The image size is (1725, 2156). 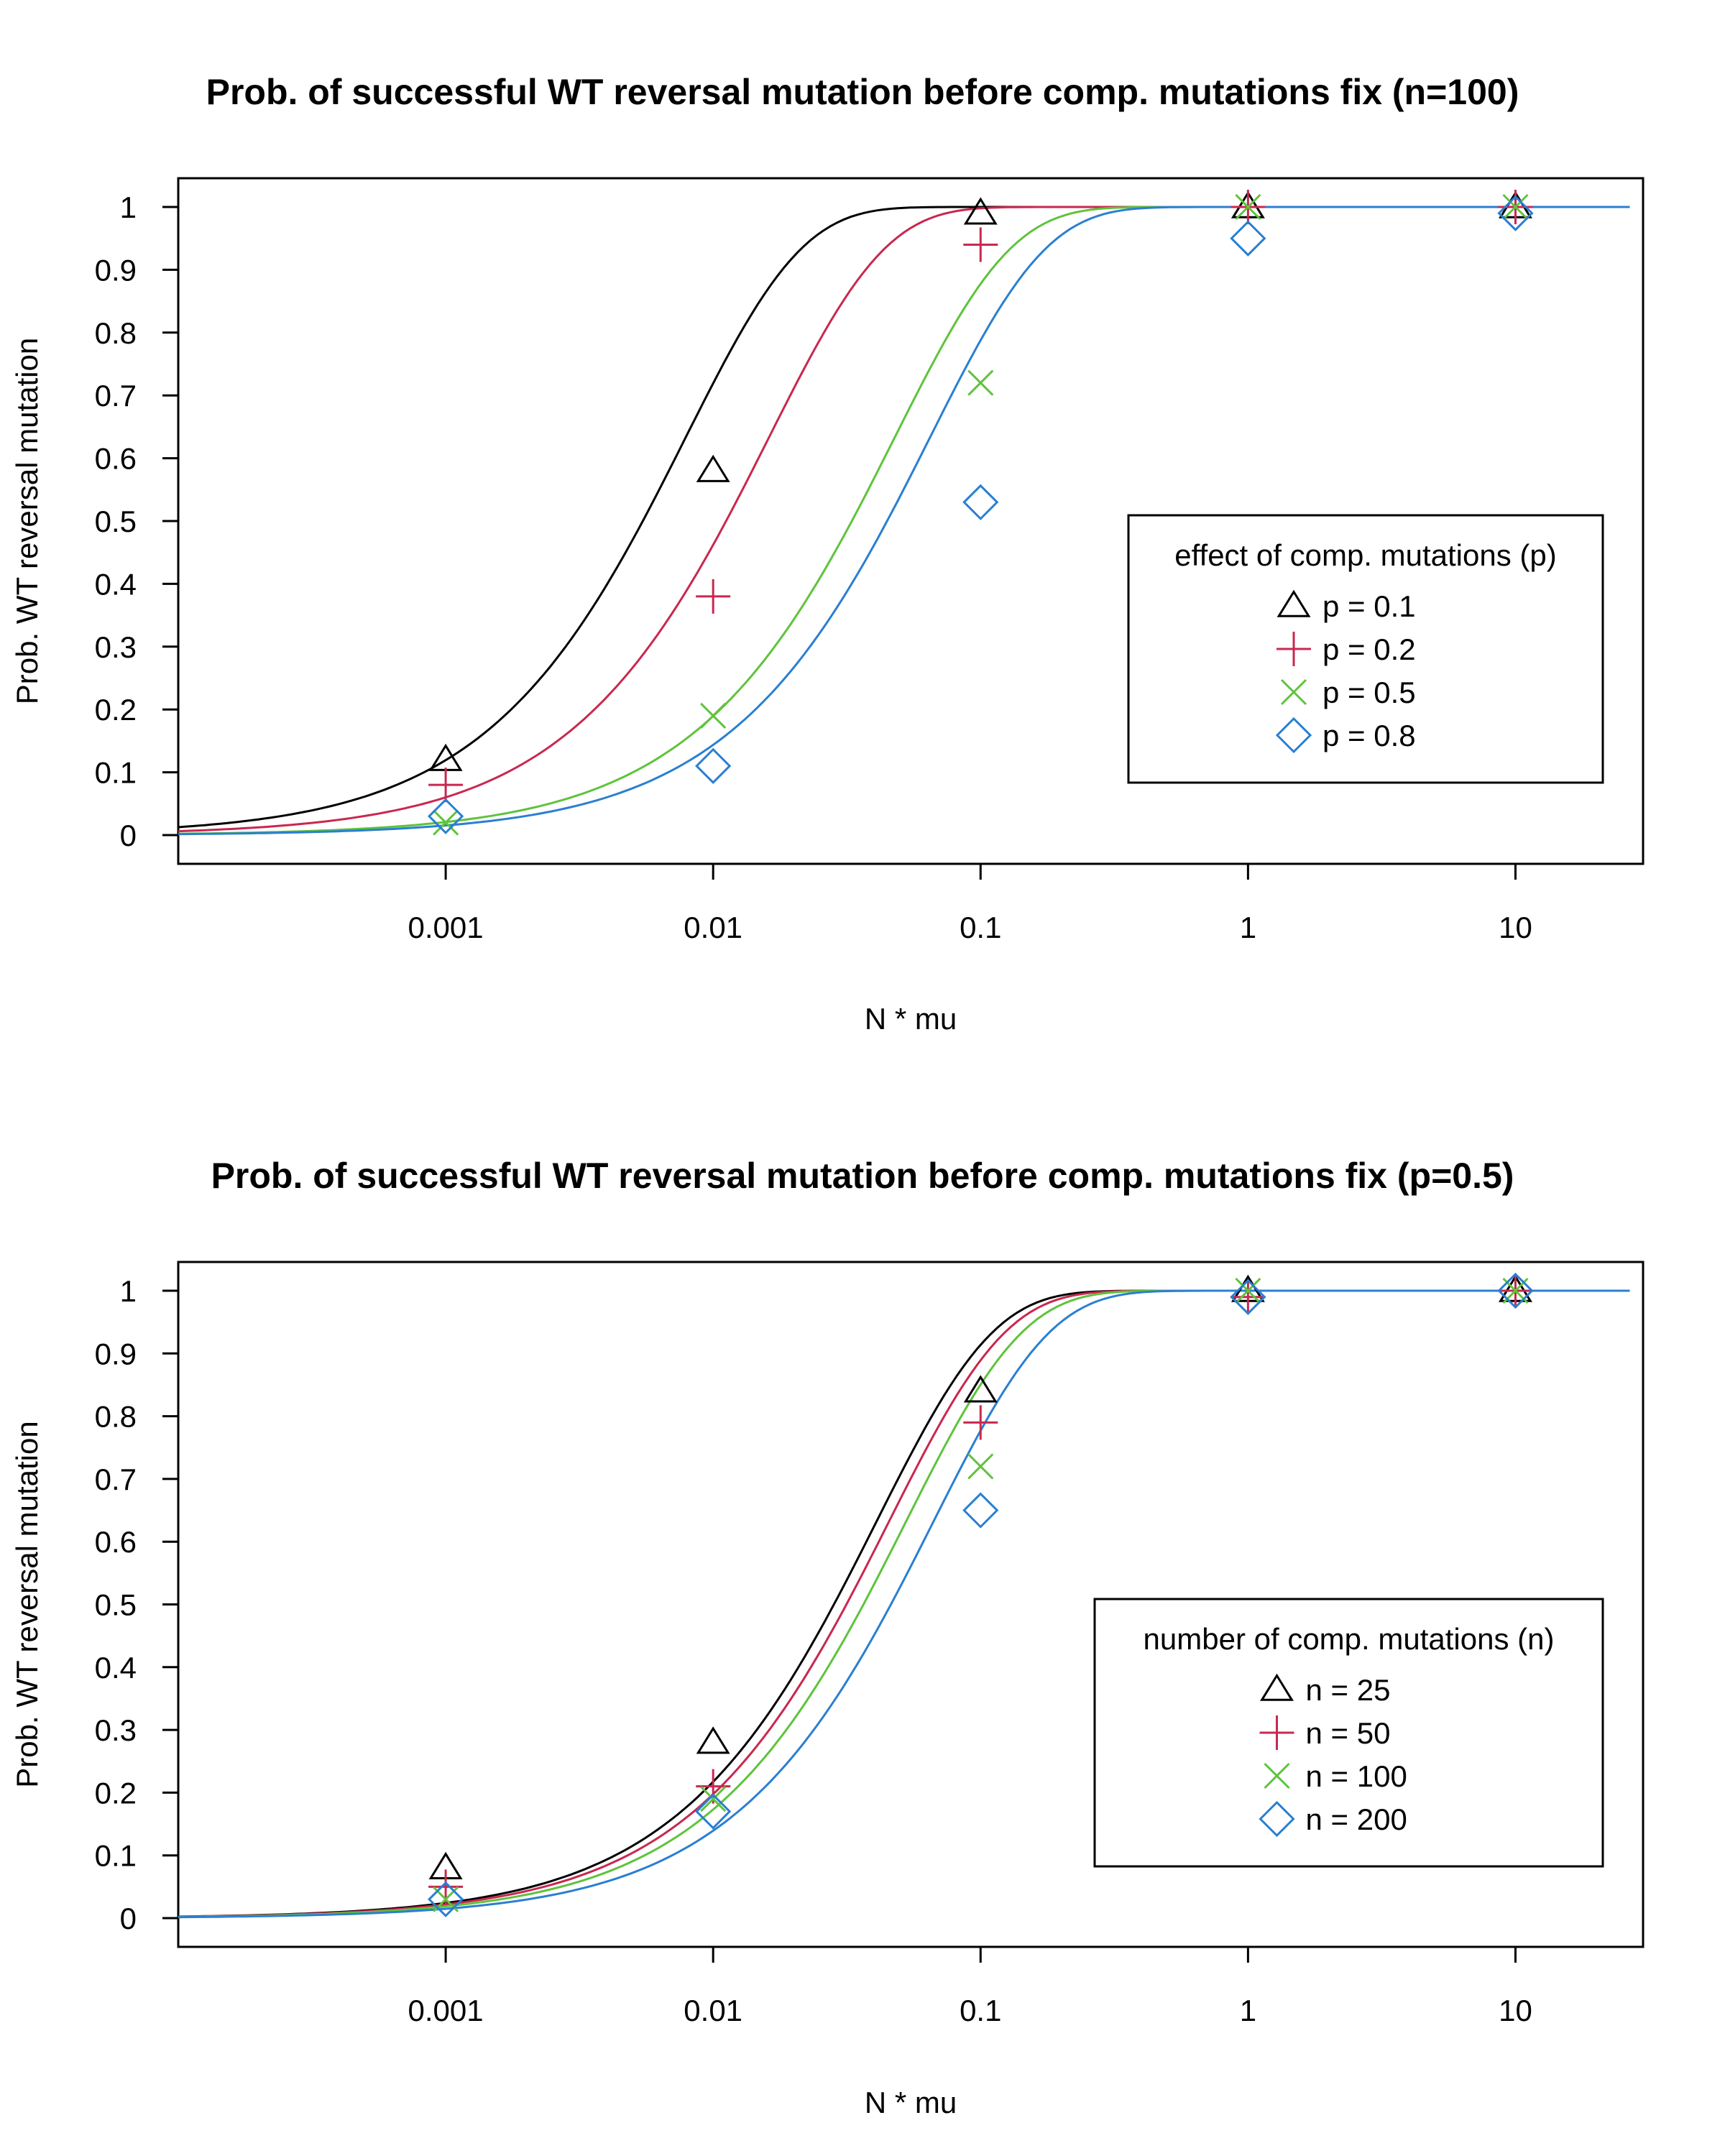 What do you see at coordinates (1349, 1639) in the screenshot?
I see `legend-title: number of comp. mutations (n)` at bounding box center [1349, 1639].